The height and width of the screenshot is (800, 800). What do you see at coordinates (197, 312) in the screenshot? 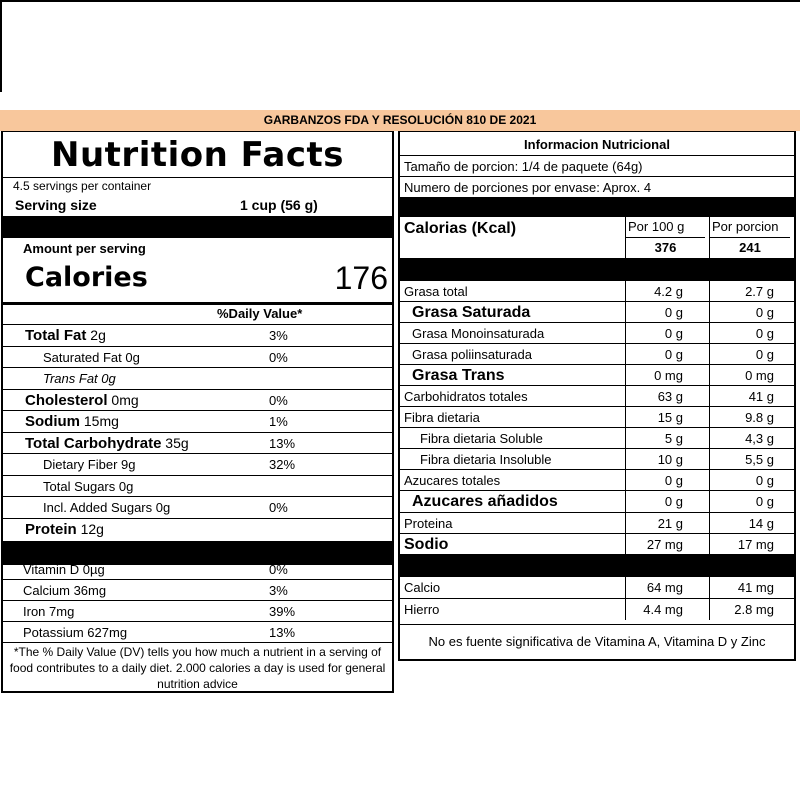
I see `daily-value-header: %Daily Value*` at bounding box center [197, 312].